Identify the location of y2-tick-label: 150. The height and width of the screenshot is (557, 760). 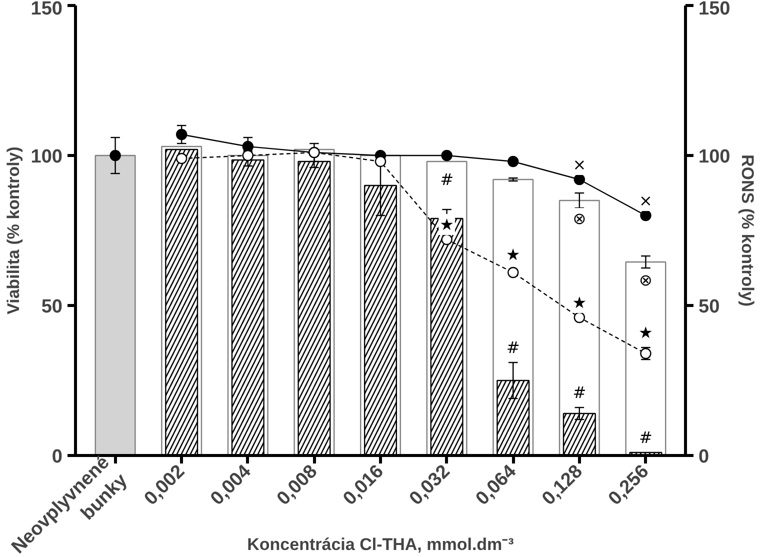
(714, 10).